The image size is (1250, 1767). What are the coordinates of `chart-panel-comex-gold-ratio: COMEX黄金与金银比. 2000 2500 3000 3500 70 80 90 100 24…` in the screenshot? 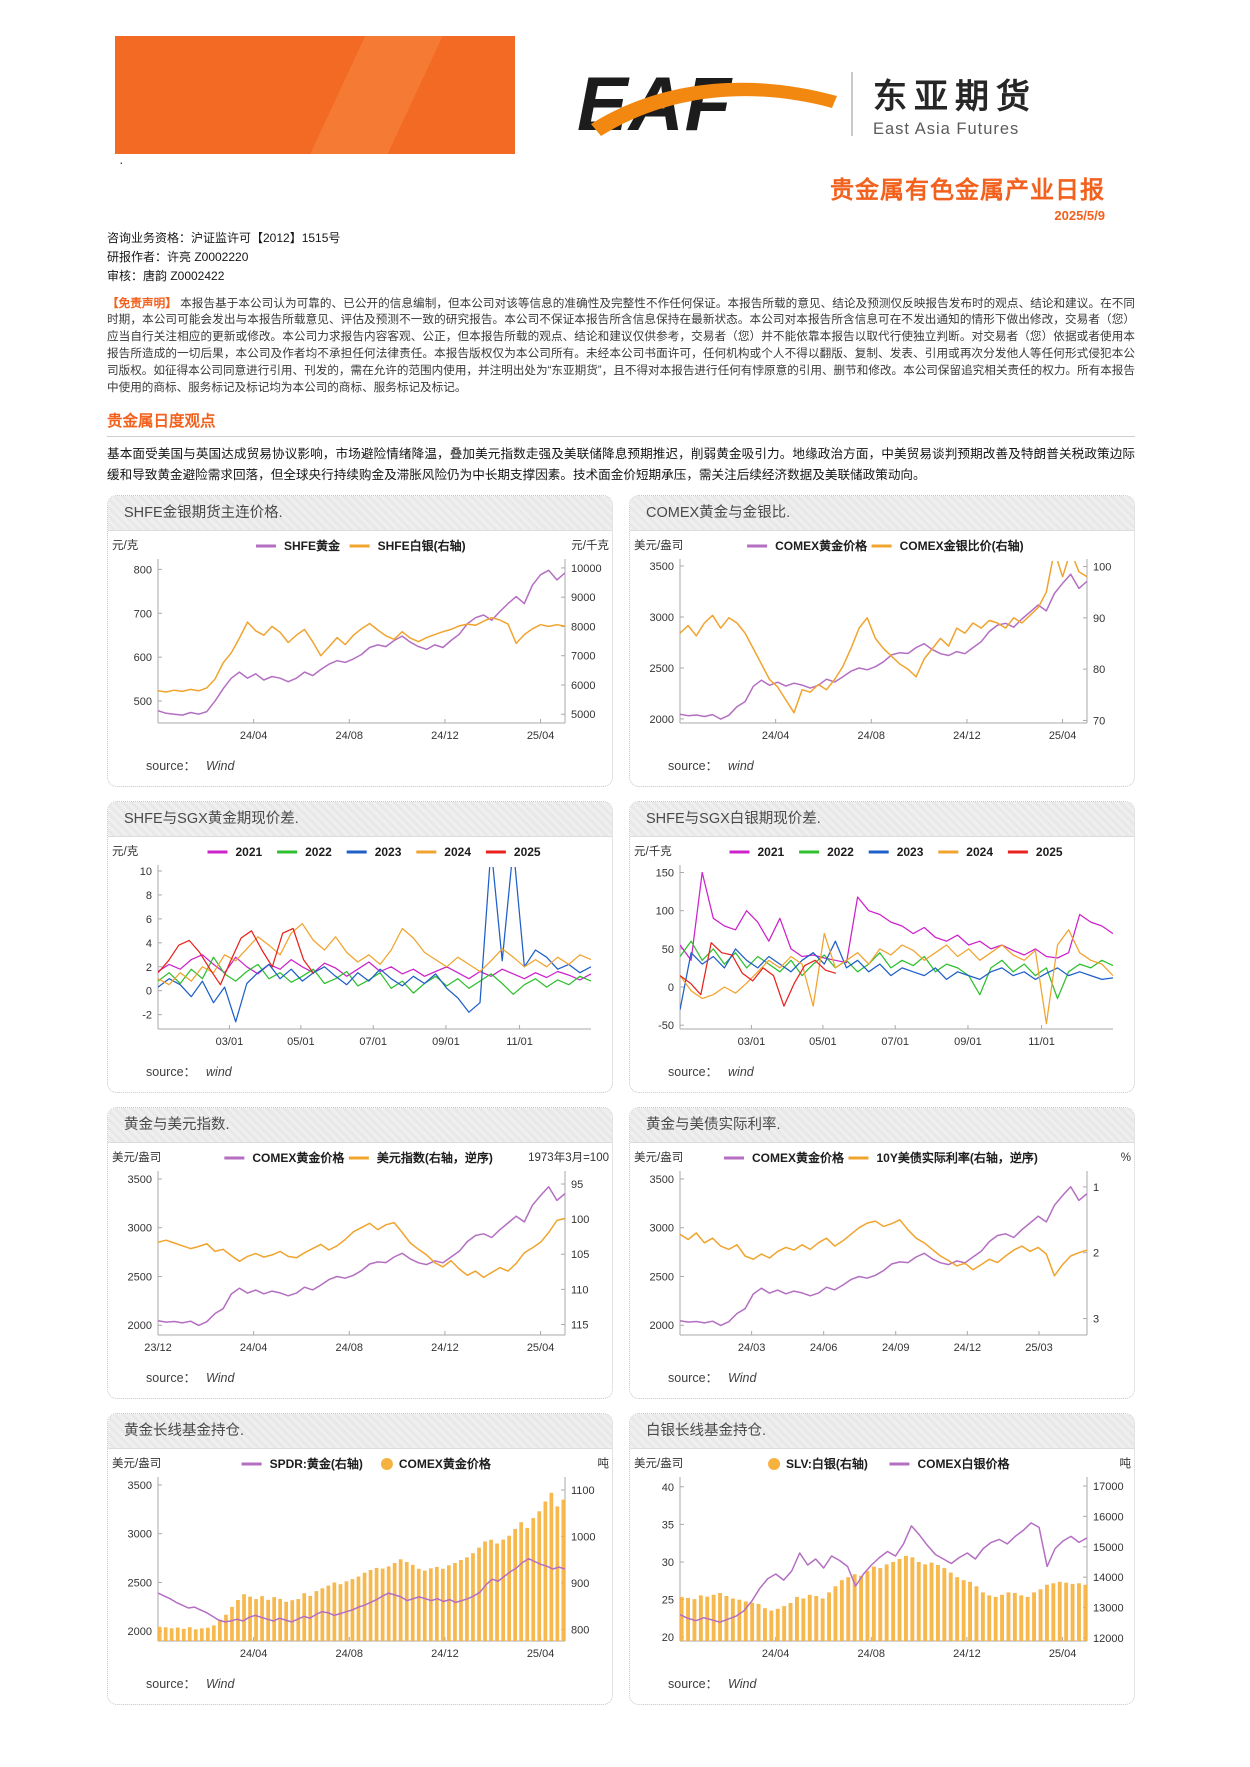 It's located at (882, 641).